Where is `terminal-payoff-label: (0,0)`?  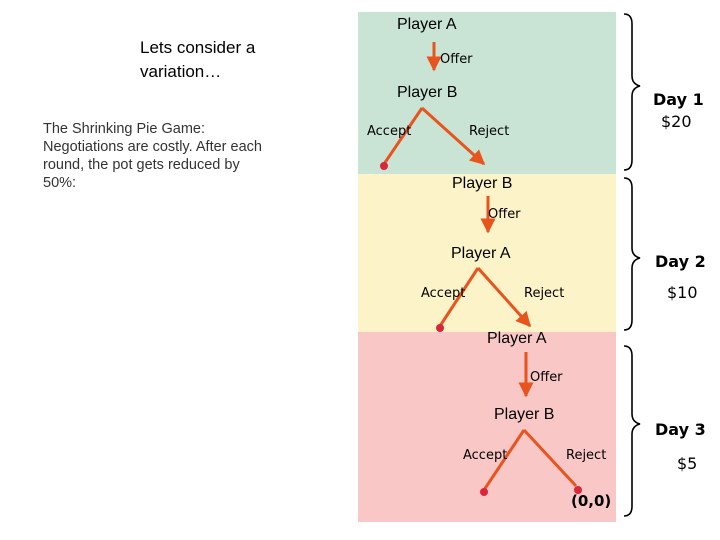
terminal-payoff-label: (0,0) is located at coordinates (591, 501).